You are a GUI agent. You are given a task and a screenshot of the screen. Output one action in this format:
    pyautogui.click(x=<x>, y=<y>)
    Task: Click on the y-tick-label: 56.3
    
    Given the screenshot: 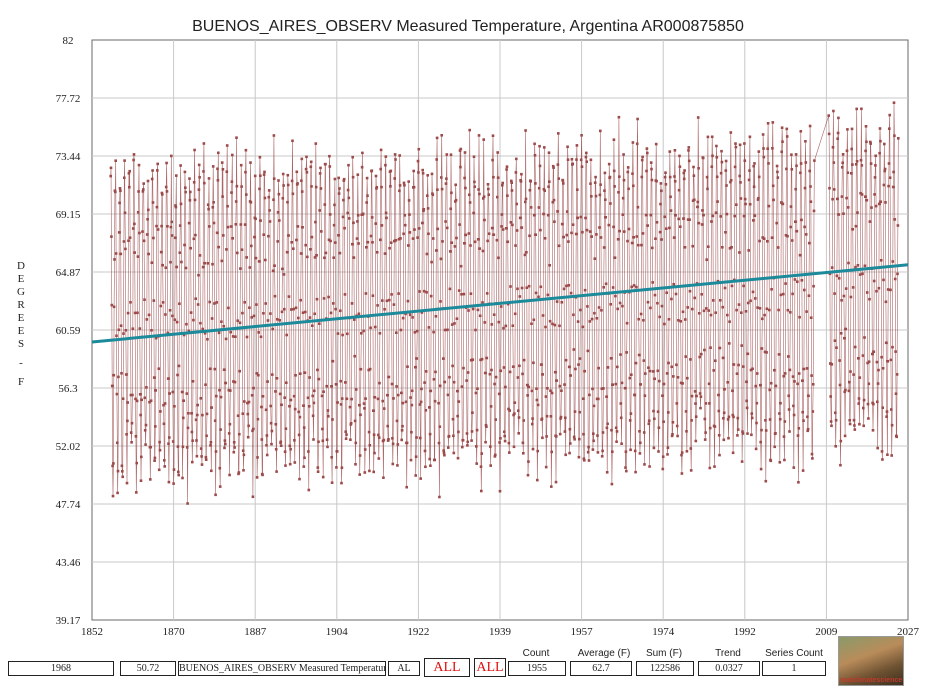 What is the action you would take?
    pyautogui.click(x=68, y=389)
    